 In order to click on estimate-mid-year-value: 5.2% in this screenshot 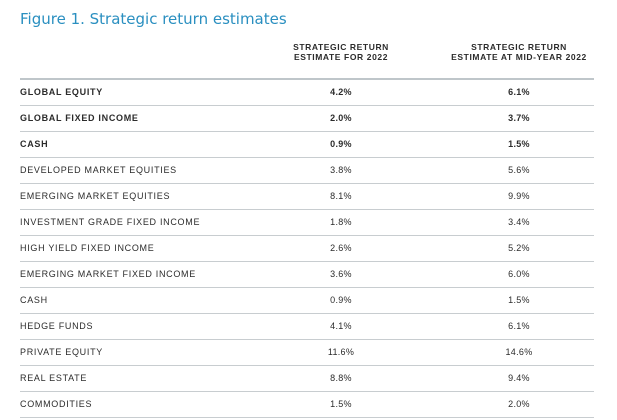, I will do `click(519, 248)`.